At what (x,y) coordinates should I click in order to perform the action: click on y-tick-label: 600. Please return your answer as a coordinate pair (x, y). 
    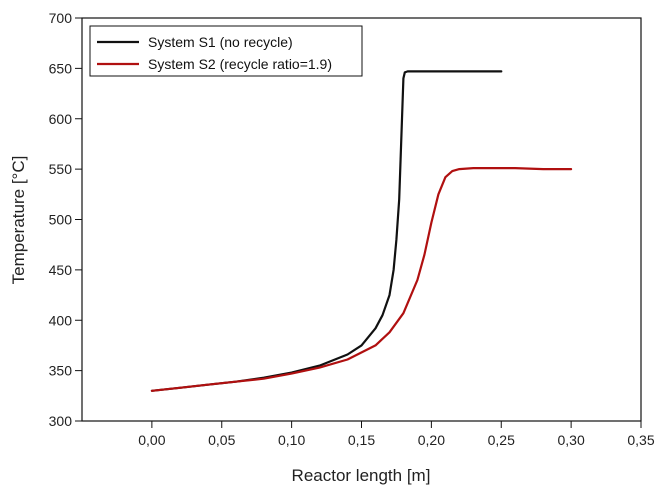
    Looking at the image, I should click on (61, 119).